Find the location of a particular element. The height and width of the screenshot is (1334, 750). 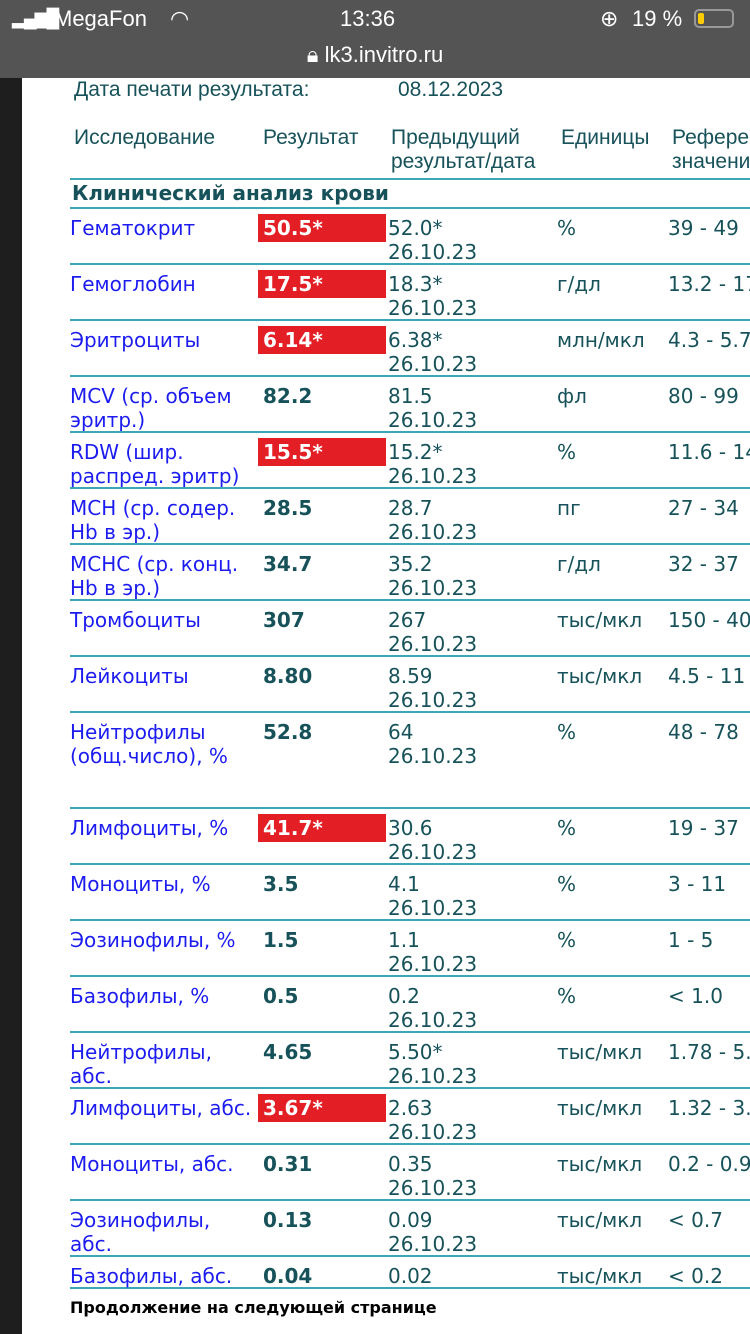

previous-result: 0.35 is located at coordinates (410, 1164).